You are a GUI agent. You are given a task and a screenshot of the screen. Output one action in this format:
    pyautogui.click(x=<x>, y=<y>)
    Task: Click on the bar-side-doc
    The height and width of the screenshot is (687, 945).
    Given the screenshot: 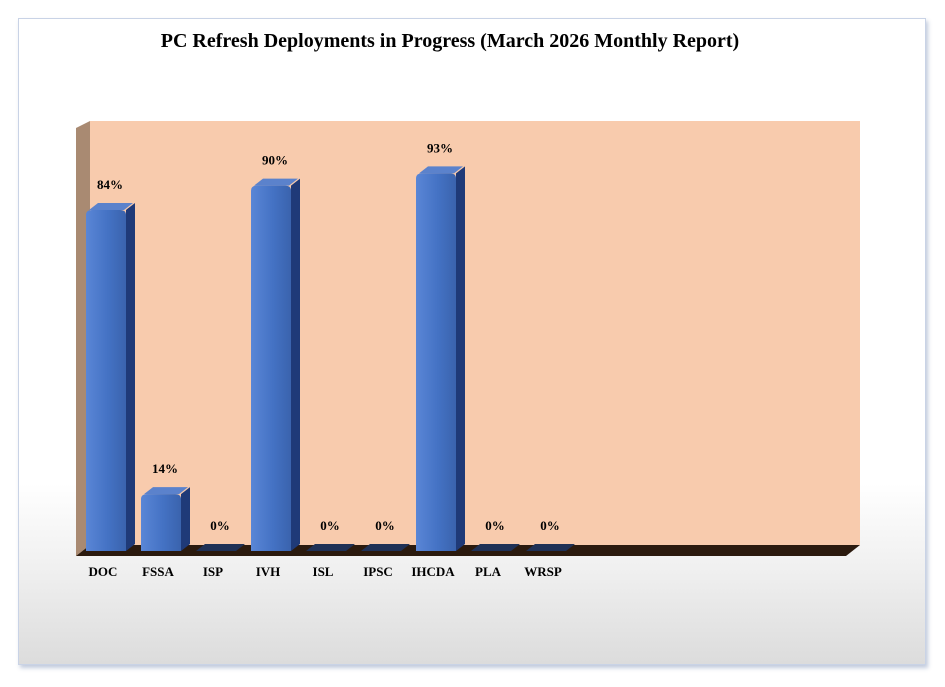 What is the action you would take?
    pyautogui.click(x=130, y=376)
    